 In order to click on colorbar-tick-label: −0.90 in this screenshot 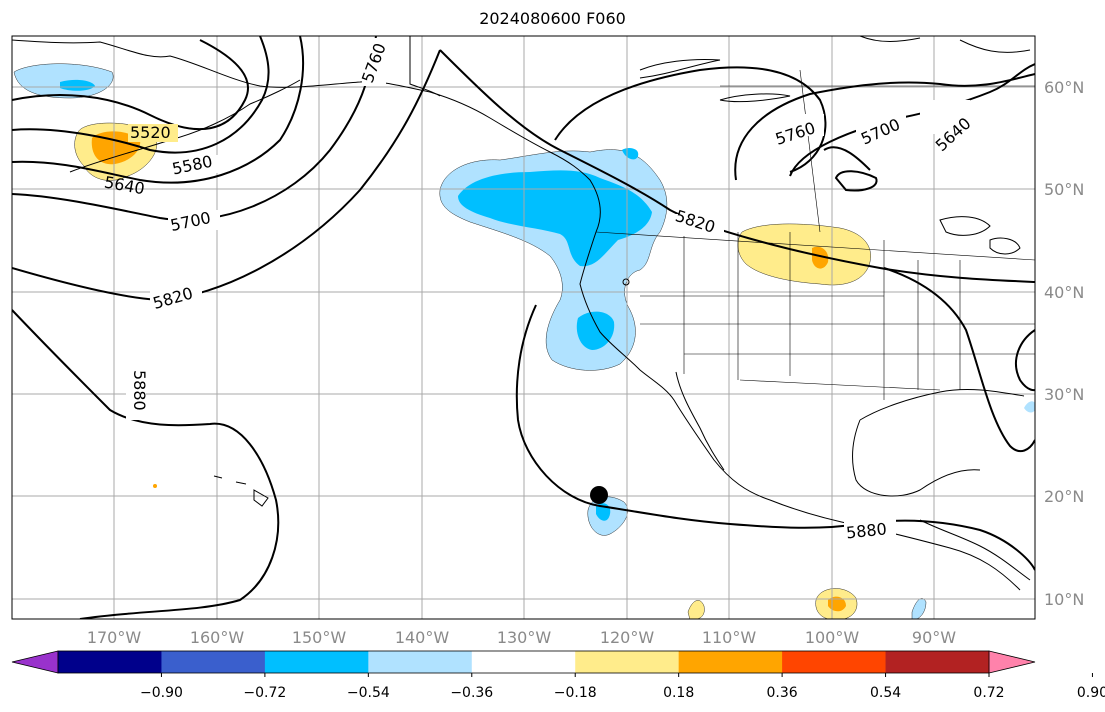, I will do `click(161, 693)`.